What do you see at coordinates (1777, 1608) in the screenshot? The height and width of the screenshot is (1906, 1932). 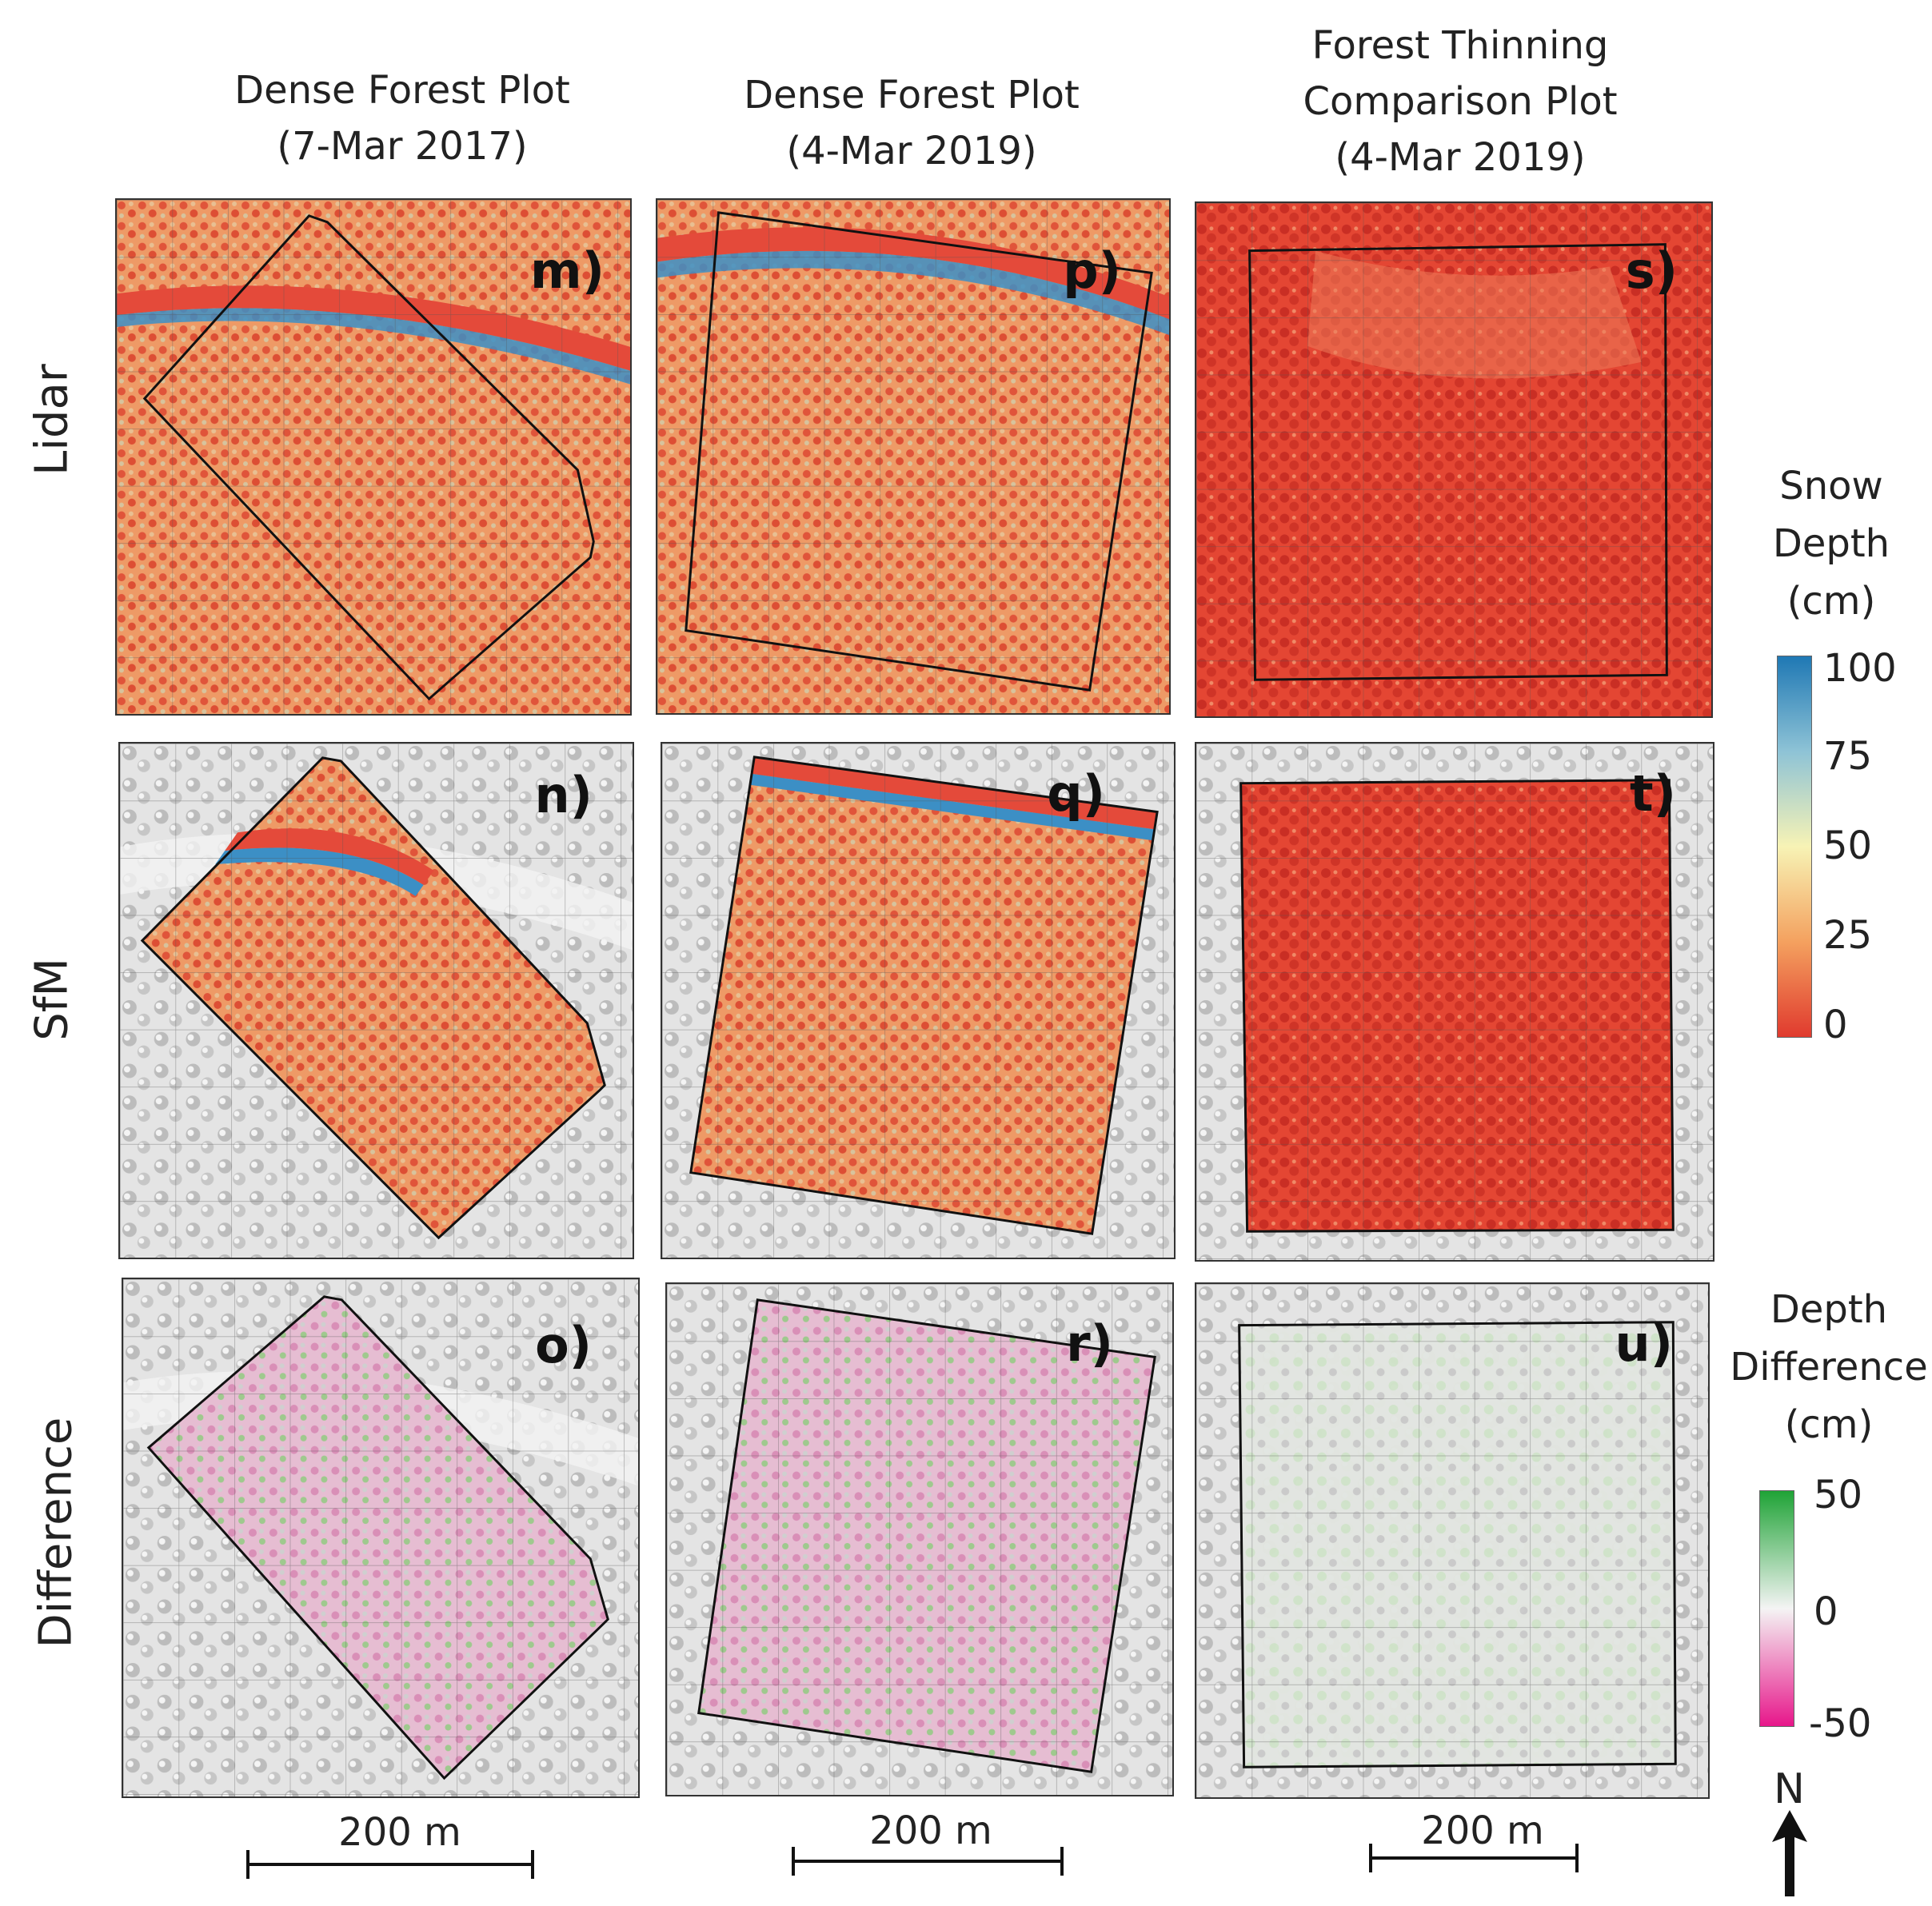 I see `depth-difference-colorbar` at bounding box center [1777, 1608].